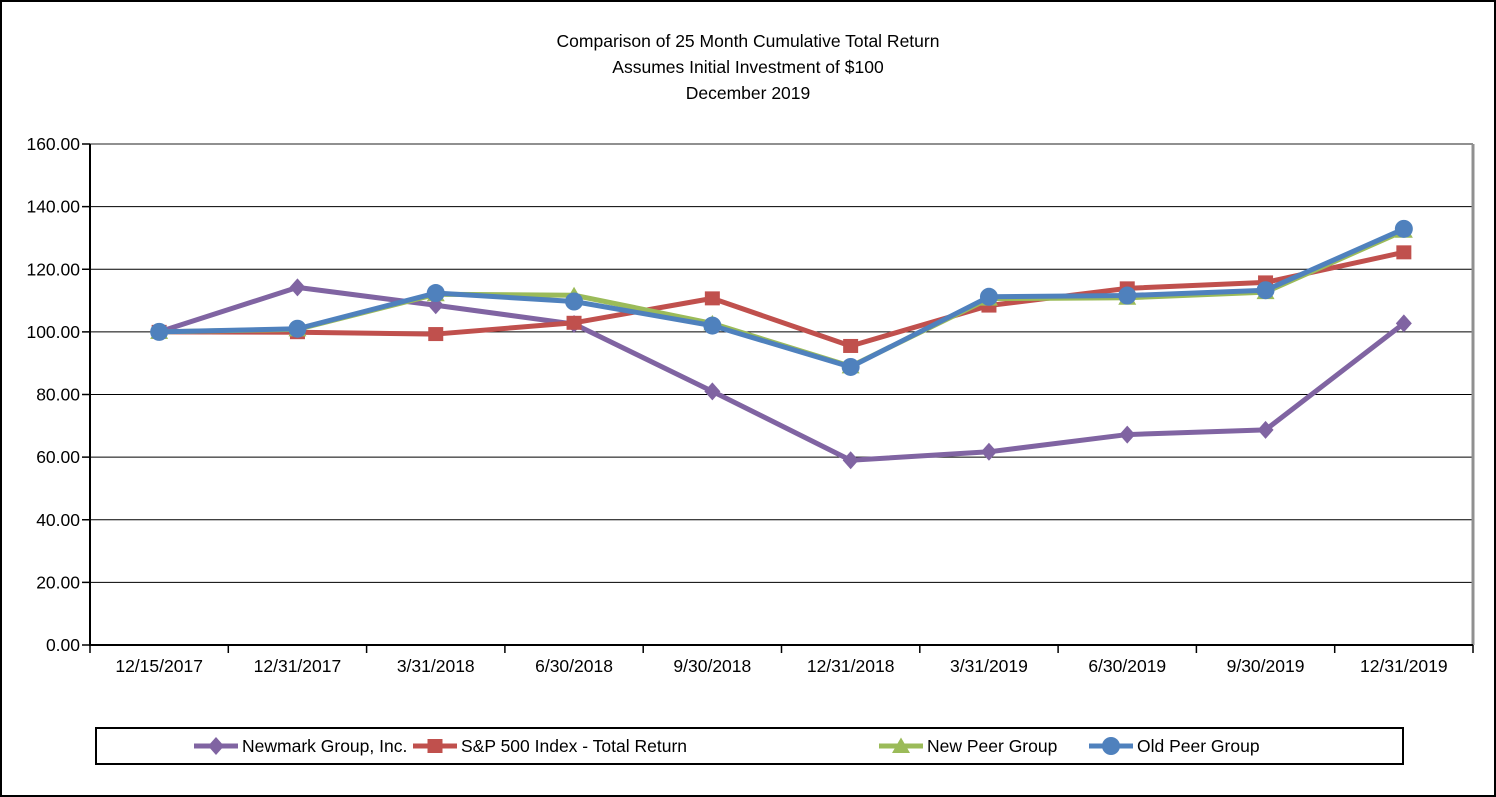 This screenshot has height=797, width=1496. Describe the element at coordinates (58, 582) in the screenshot. I see `y-axis-tick-label: 20.00` at that location.